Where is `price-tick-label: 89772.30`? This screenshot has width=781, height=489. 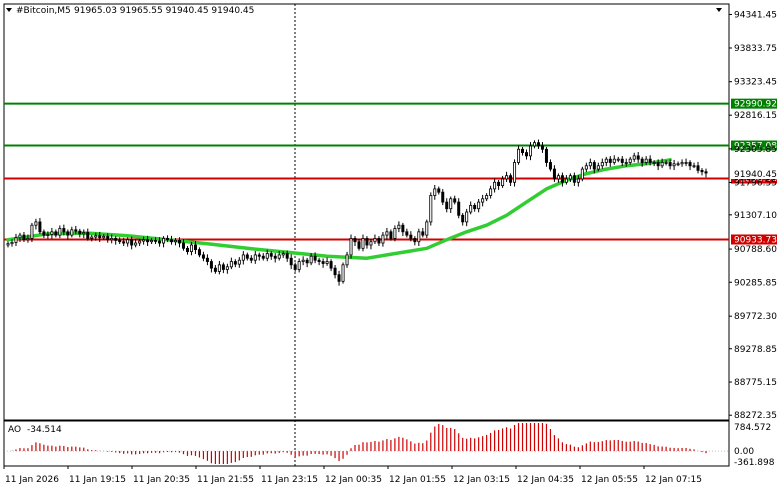
price-tick-label: 89772.30 is located at coordinates (755, 317).